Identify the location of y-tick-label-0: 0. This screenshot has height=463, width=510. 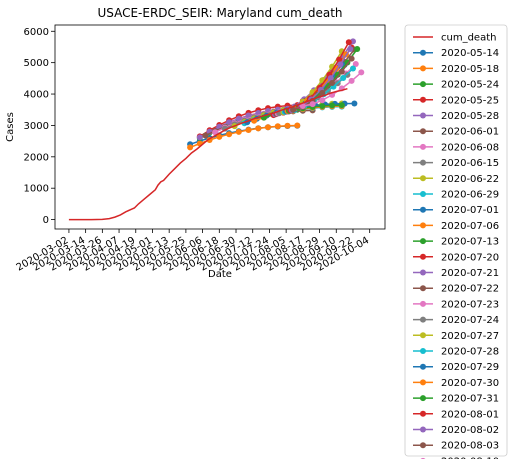
(46, 220).